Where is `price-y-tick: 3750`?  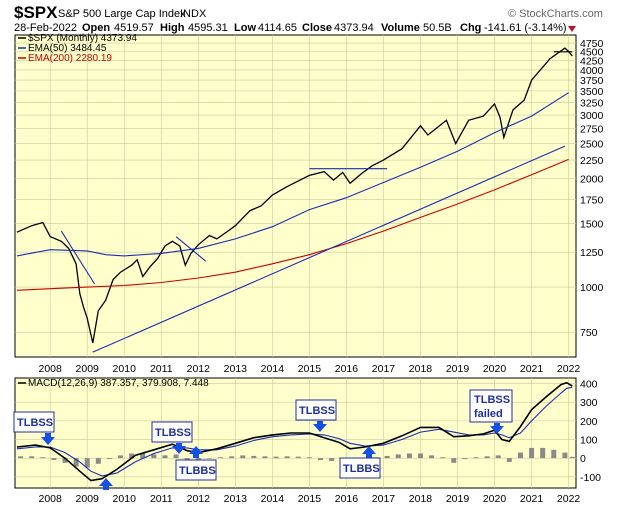 price-y-tick: 3750 is located at coordinates (592, 81).